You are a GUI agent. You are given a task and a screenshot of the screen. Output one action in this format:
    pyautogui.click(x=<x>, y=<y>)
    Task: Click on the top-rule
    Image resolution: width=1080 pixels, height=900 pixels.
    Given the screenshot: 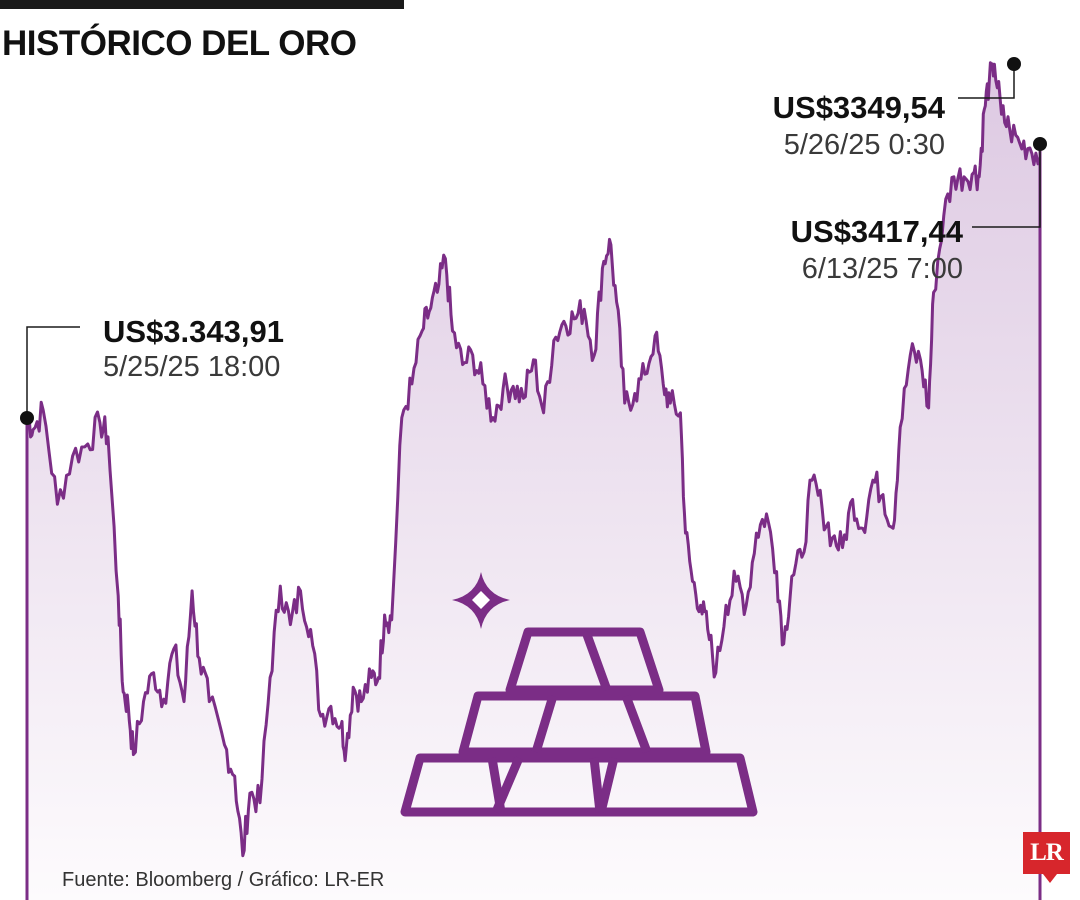 What is the action you would take?
    pyautogui.click(x=202, y=4)
    